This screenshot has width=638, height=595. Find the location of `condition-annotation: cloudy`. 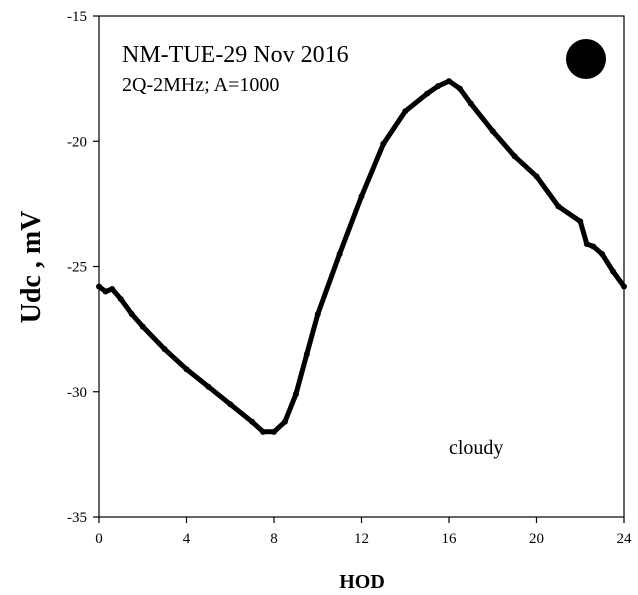

condition-annotation: cloudy is located at coordinates (476, 448).